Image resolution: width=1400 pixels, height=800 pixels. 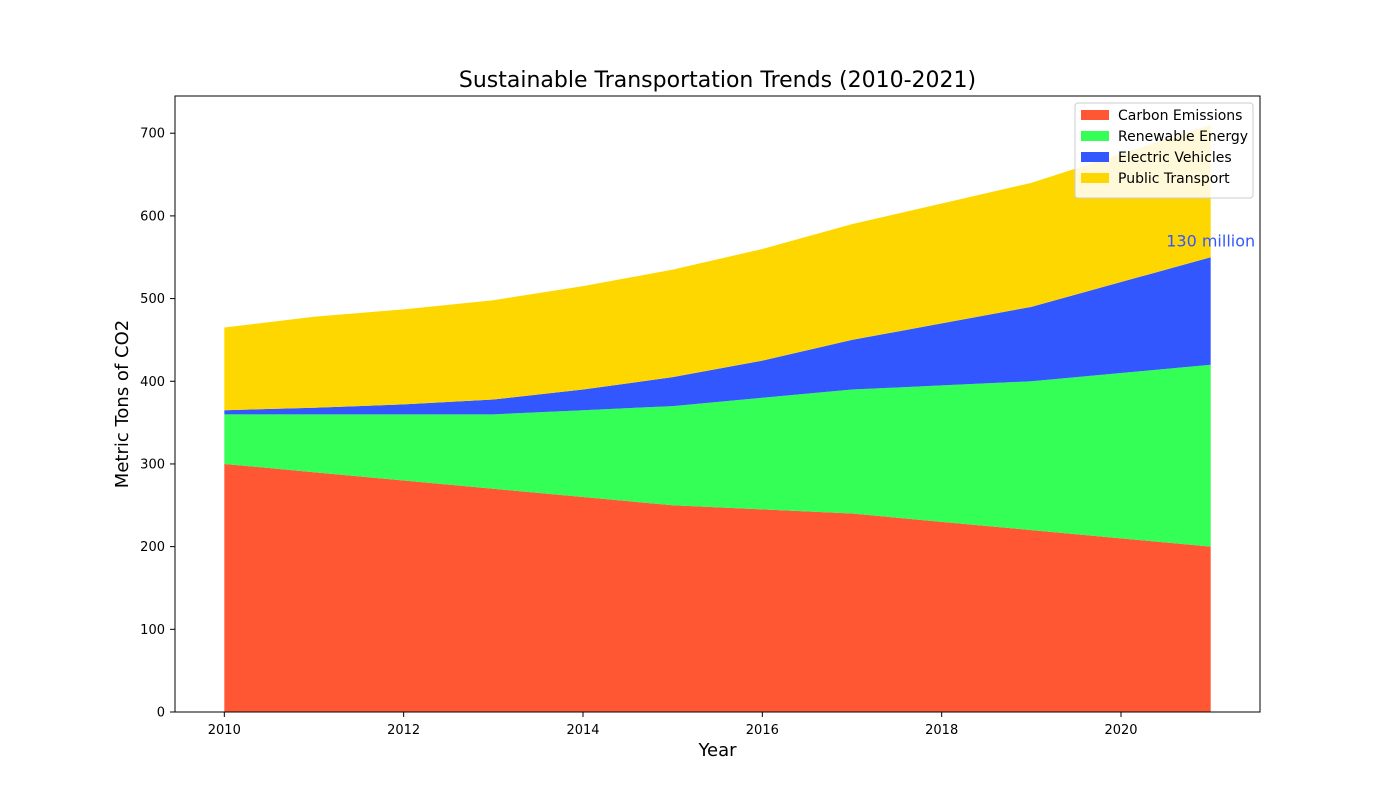 What do you see at coordinates (1180, 116) in the screenshot?
I see `legend-label-carbon-emissions: Carbon Emissions` at bounding box center [1180, 116].